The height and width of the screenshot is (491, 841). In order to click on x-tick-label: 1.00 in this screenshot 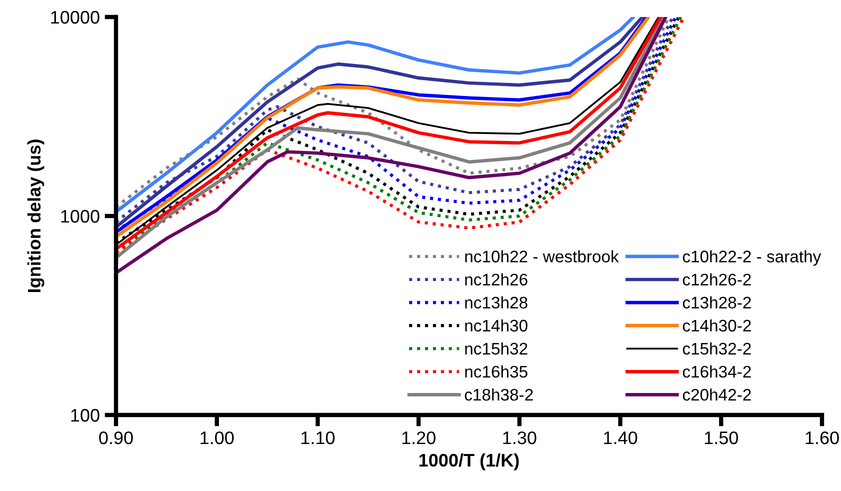, I will do `click(217, 437)`.